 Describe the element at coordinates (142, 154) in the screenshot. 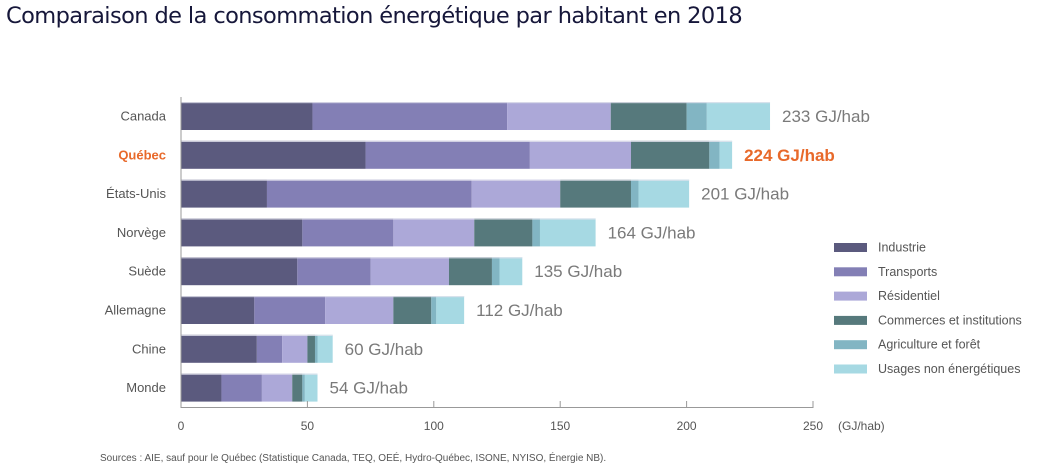

I see `category-label: Québec` at that location.